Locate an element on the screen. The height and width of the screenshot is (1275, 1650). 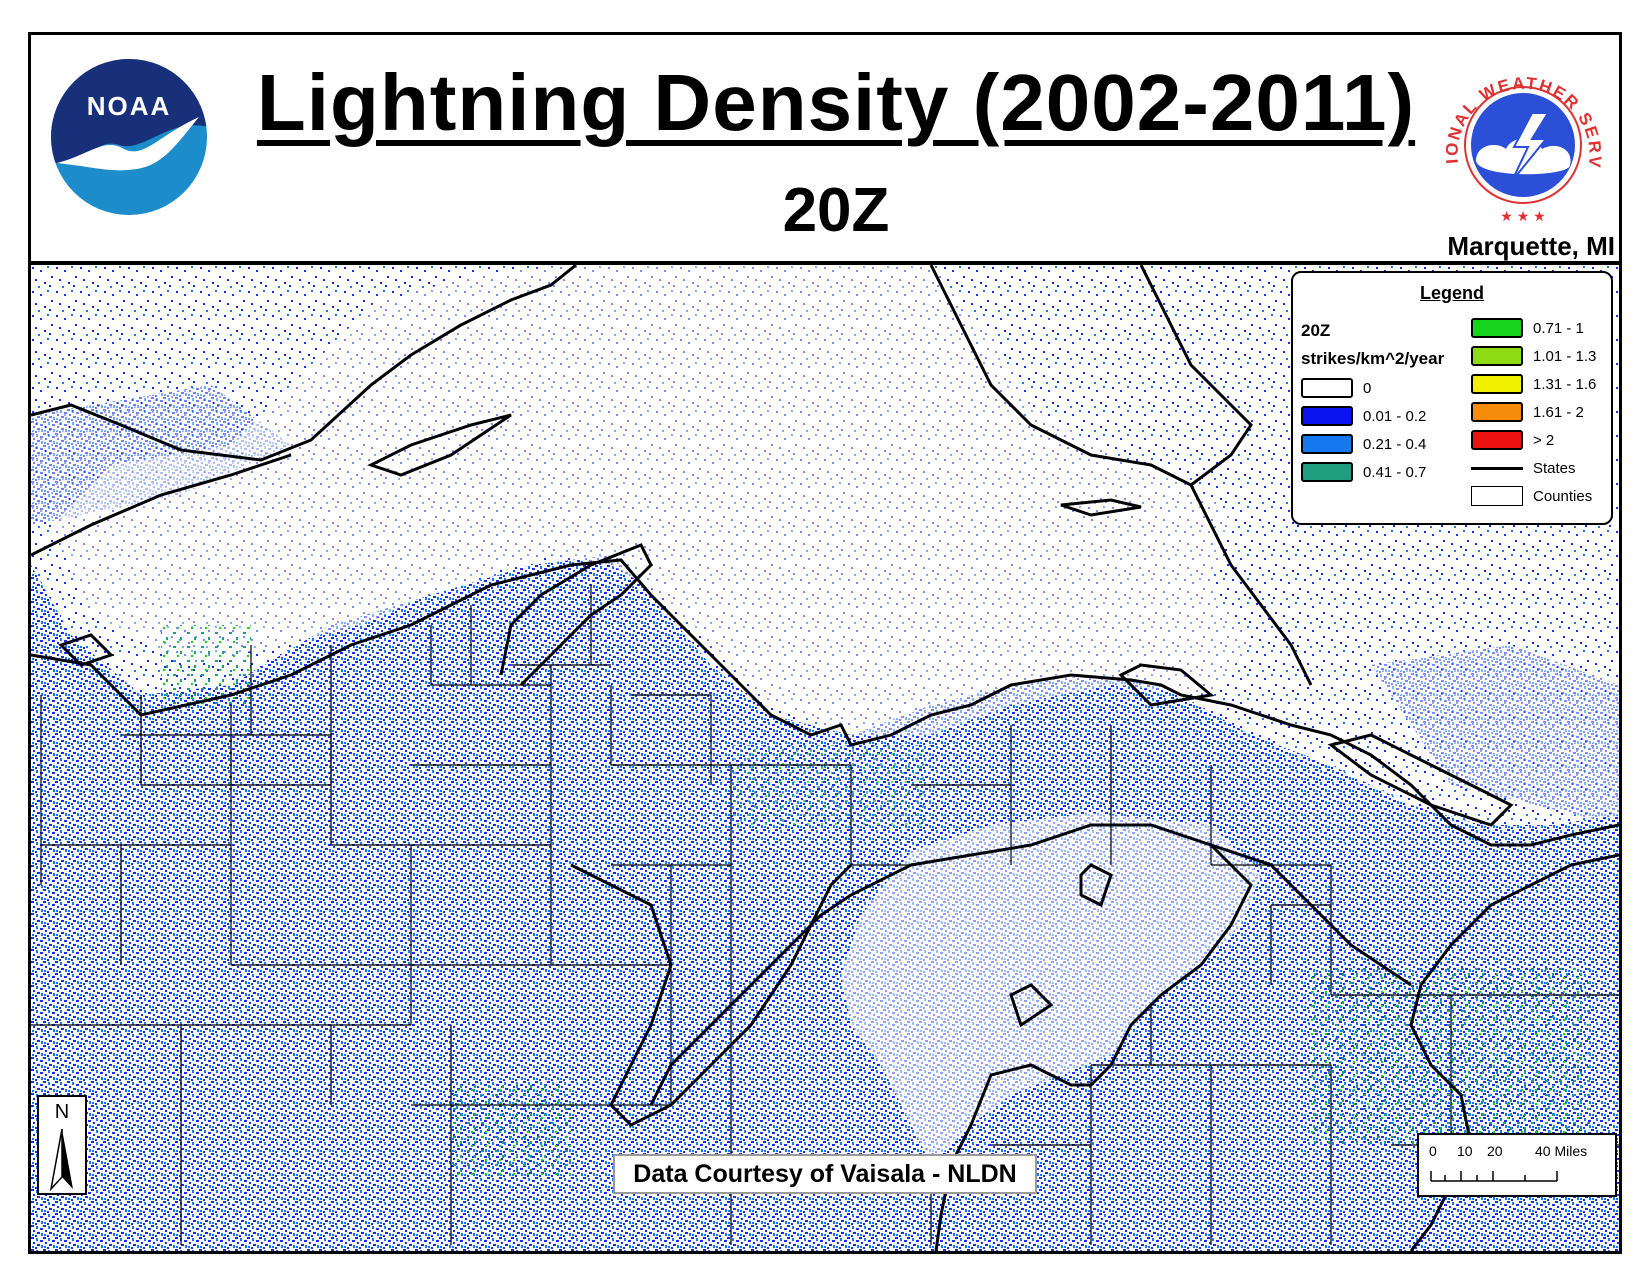
legend-item: 0.21 - 0.4 is located at coordinates (1363, 444).